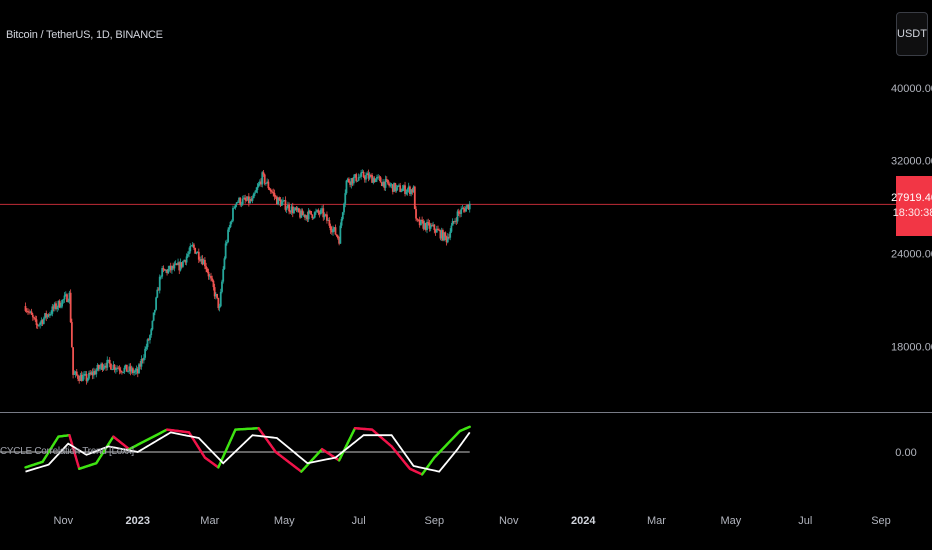 Image resolution: width=932 pixels, height=550 pixels. Describe the element at coordinates (911, 198) in the screenshot. I see `price-tag-value: 27919.40` at that location.